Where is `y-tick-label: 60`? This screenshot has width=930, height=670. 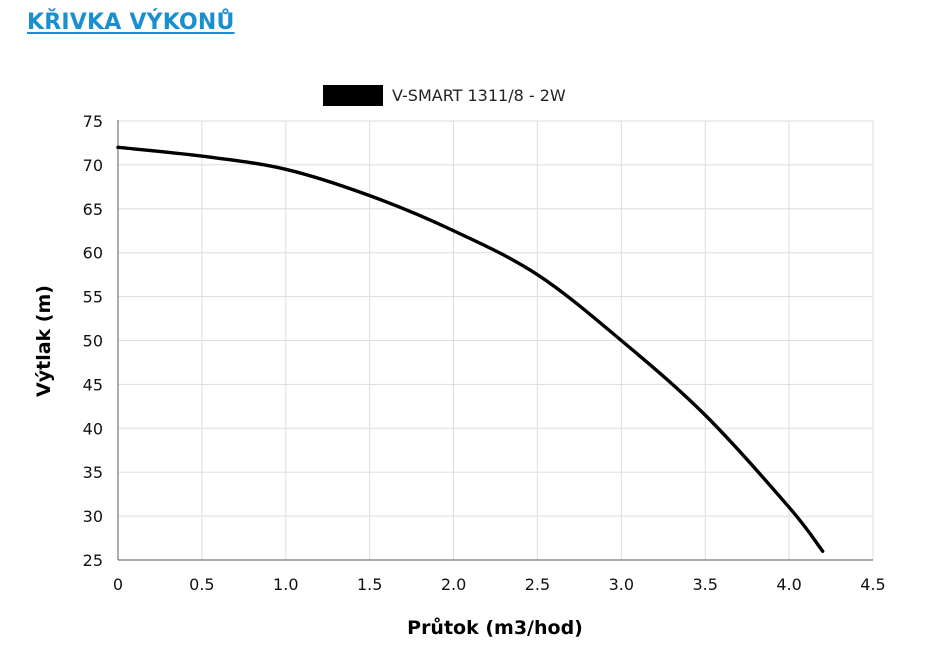
y-tick-label: 60 is located at coordinates (93, 253).